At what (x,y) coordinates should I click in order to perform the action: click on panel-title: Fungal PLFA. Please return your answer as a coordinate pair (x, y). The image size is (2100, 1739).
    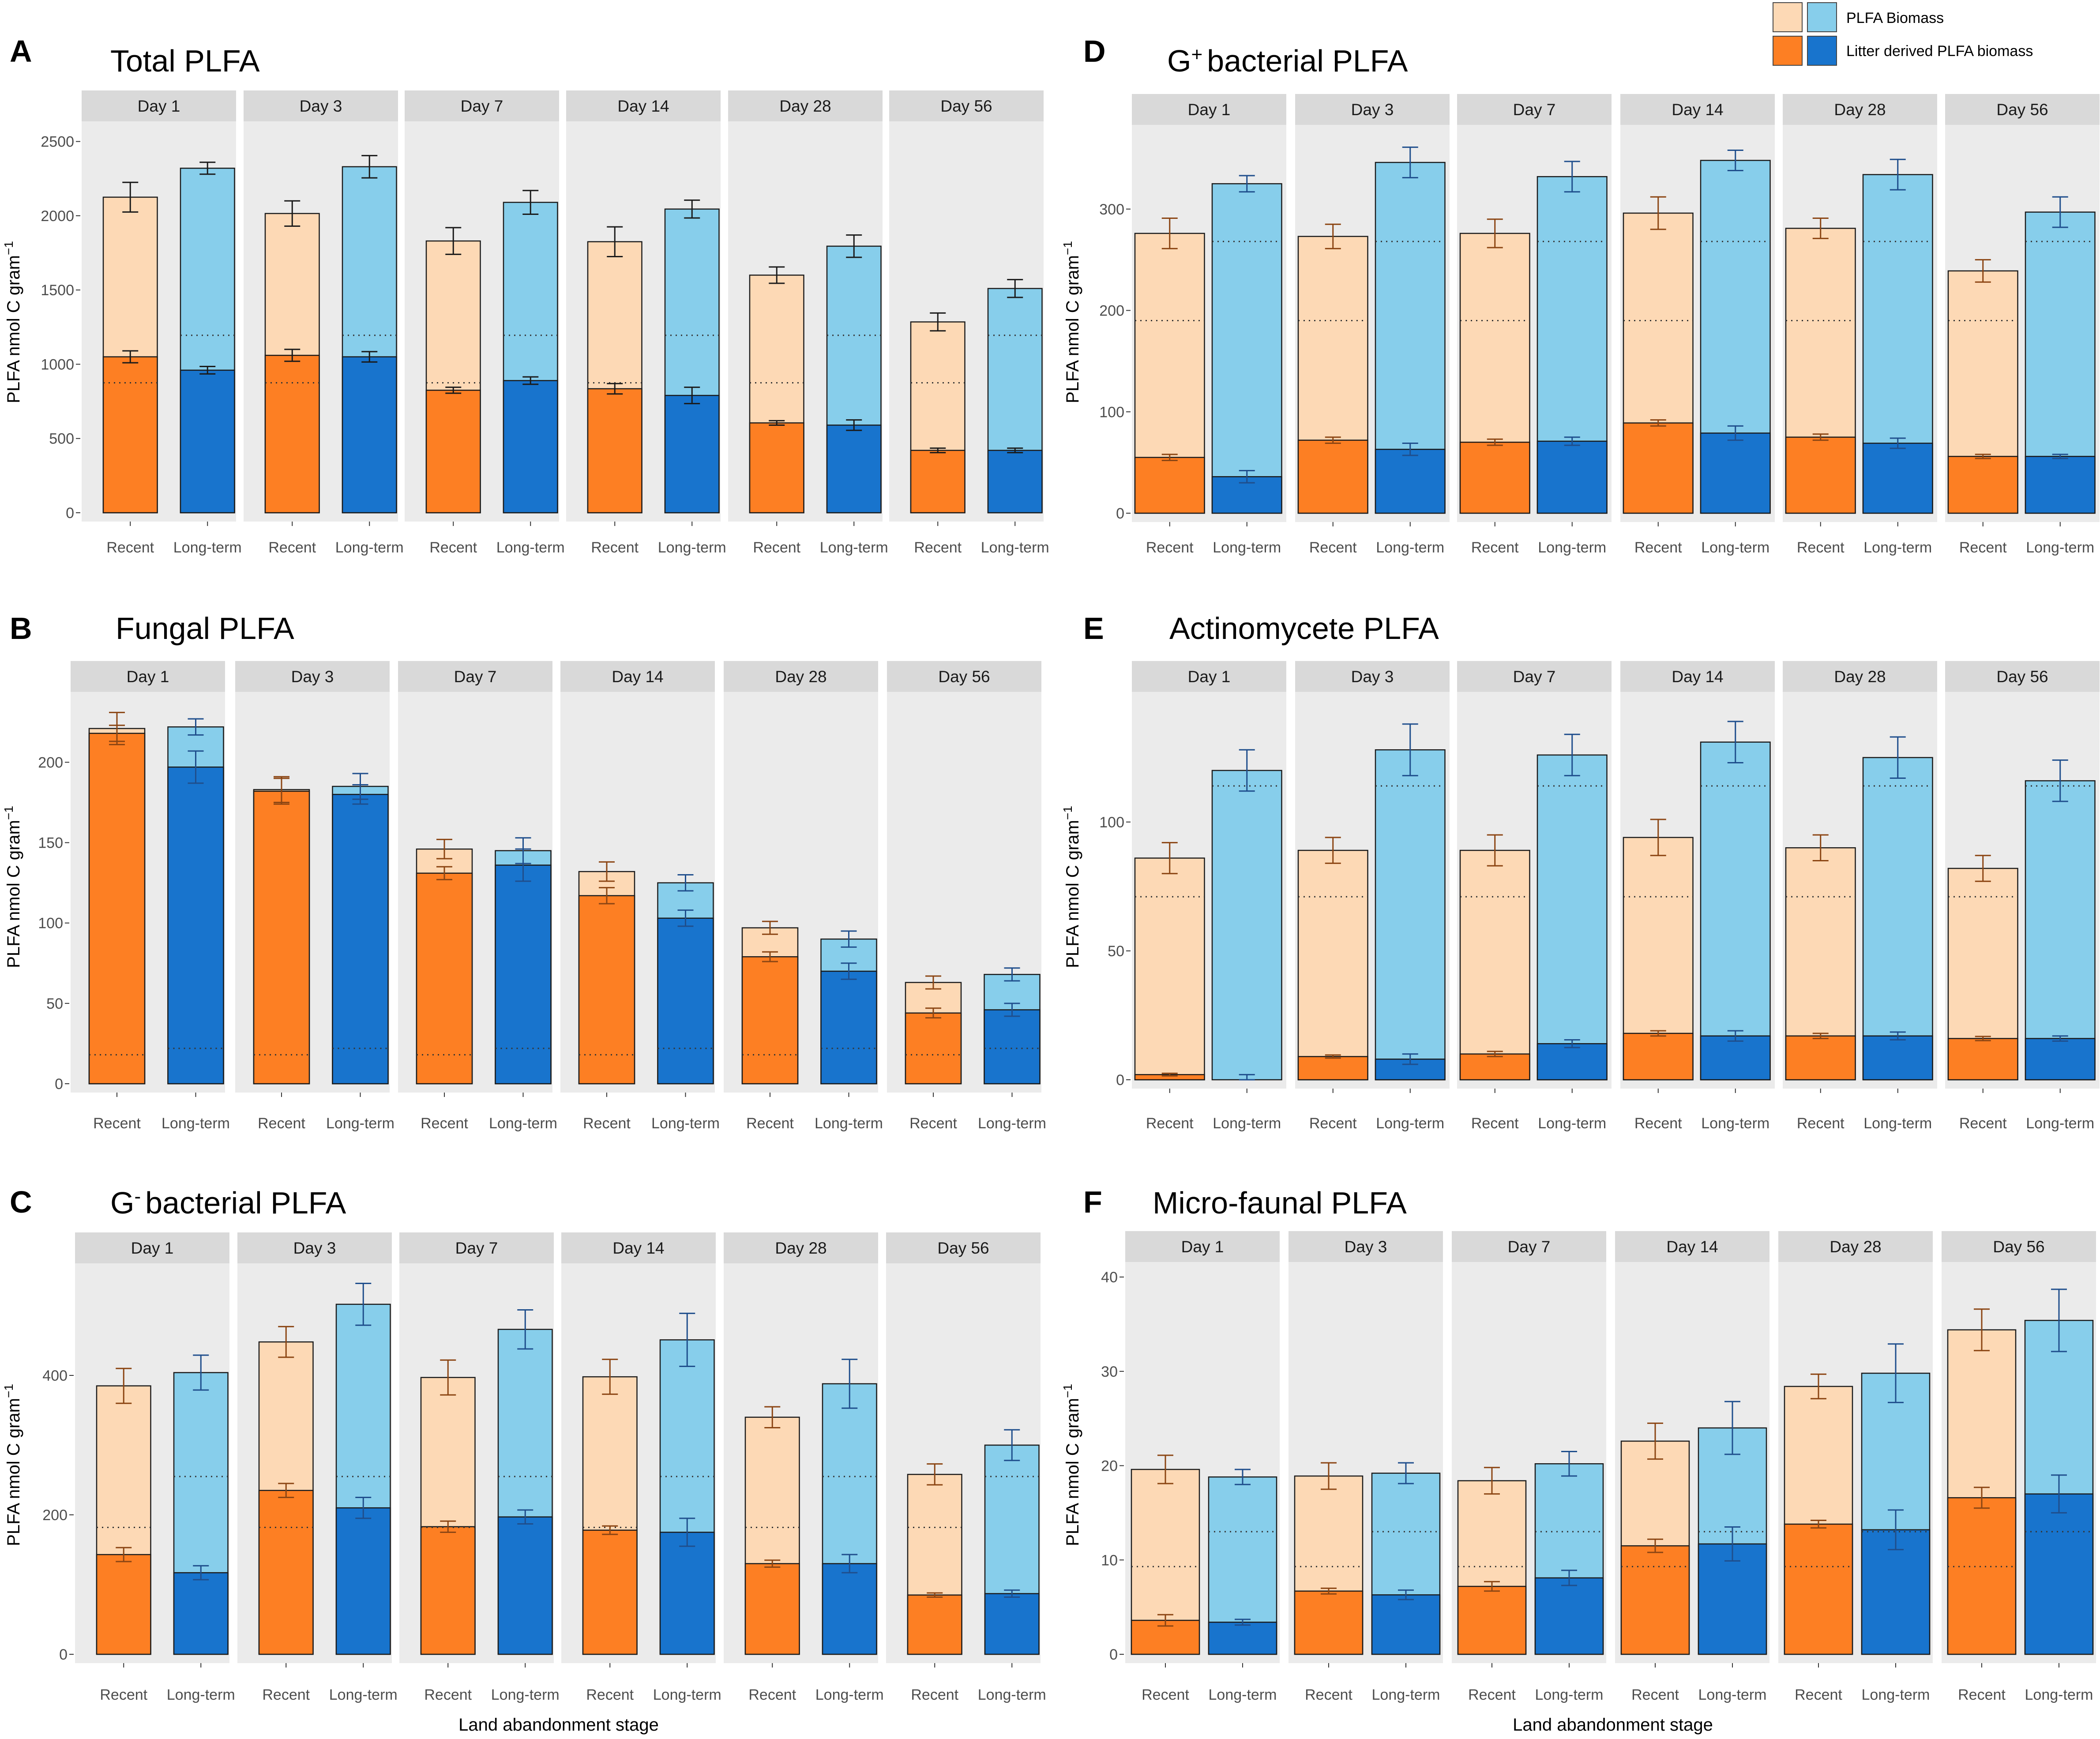
    Looking at the image, I should click on (205, 628).